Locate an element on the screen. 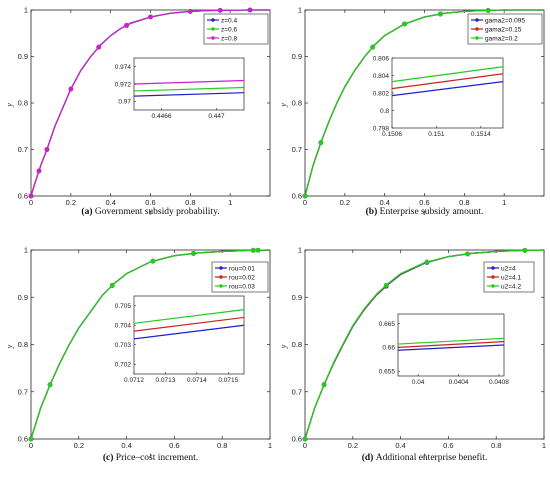  inset-y-tick-label: 0.974 is located at coordinates (123, 67).